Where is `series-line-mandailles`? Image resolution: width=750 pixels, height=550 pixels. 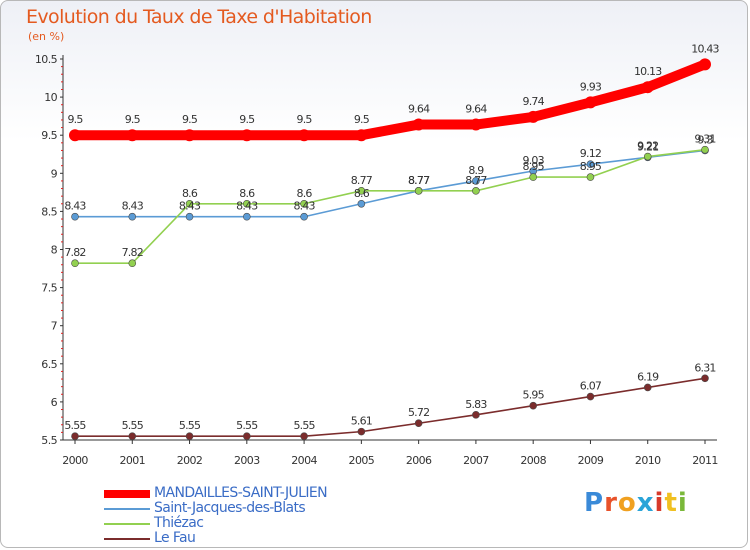
series-line-mandailles is located at coordinates (390, 100).